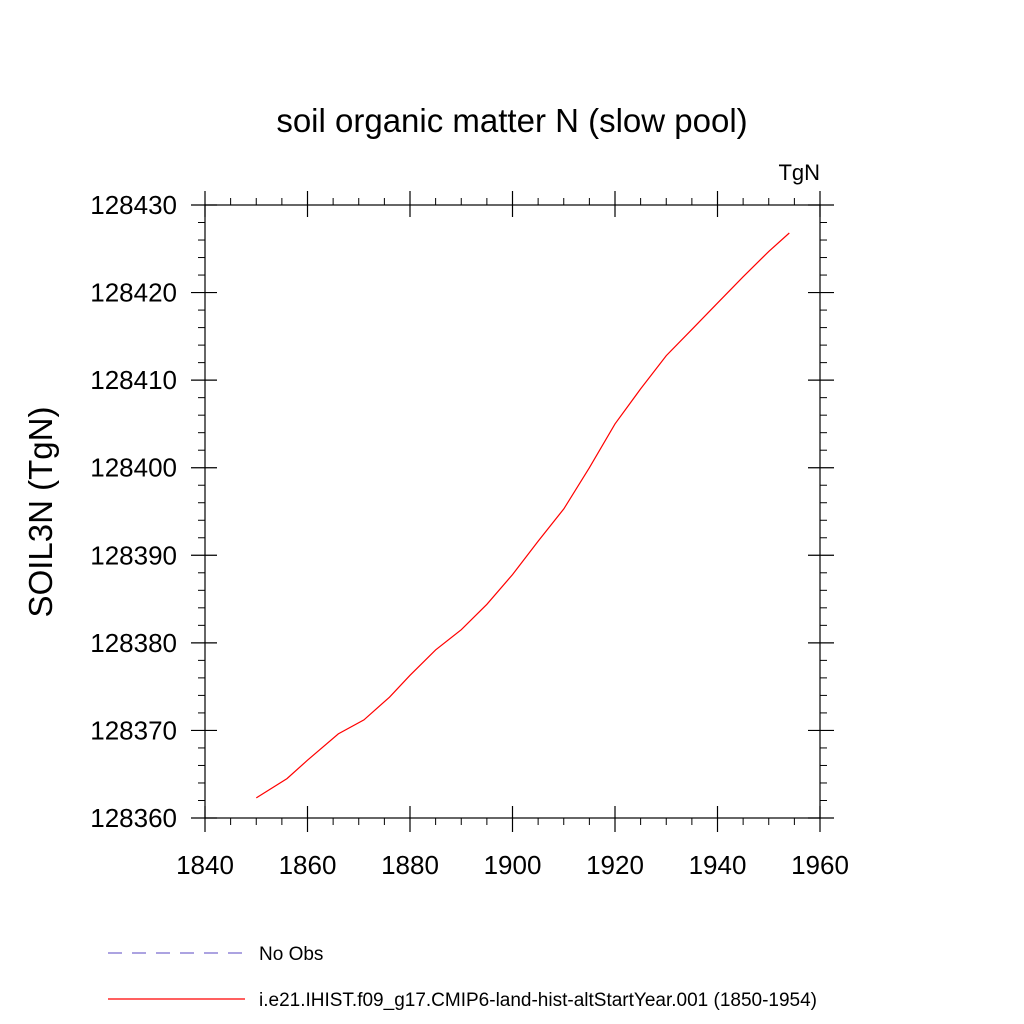  I want to click on y-axis-title: SOIL3N (TgN), so click(40, 512).